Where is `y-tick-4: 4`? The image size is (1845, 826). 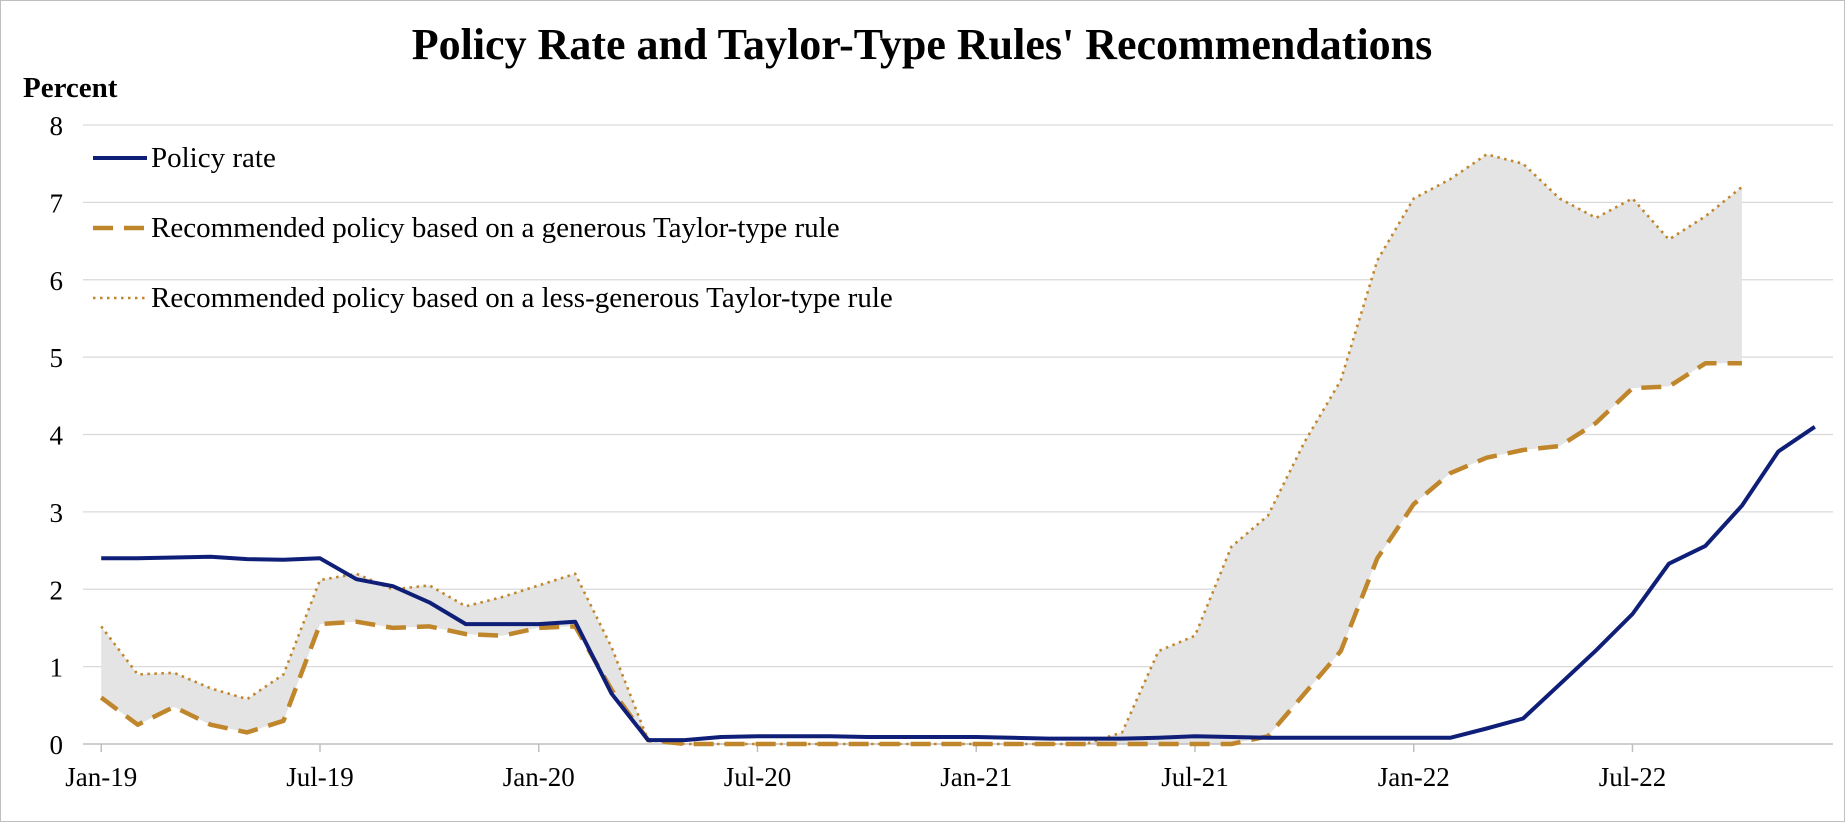
y-tick-4: 4 is located at coordinates (57, 436).